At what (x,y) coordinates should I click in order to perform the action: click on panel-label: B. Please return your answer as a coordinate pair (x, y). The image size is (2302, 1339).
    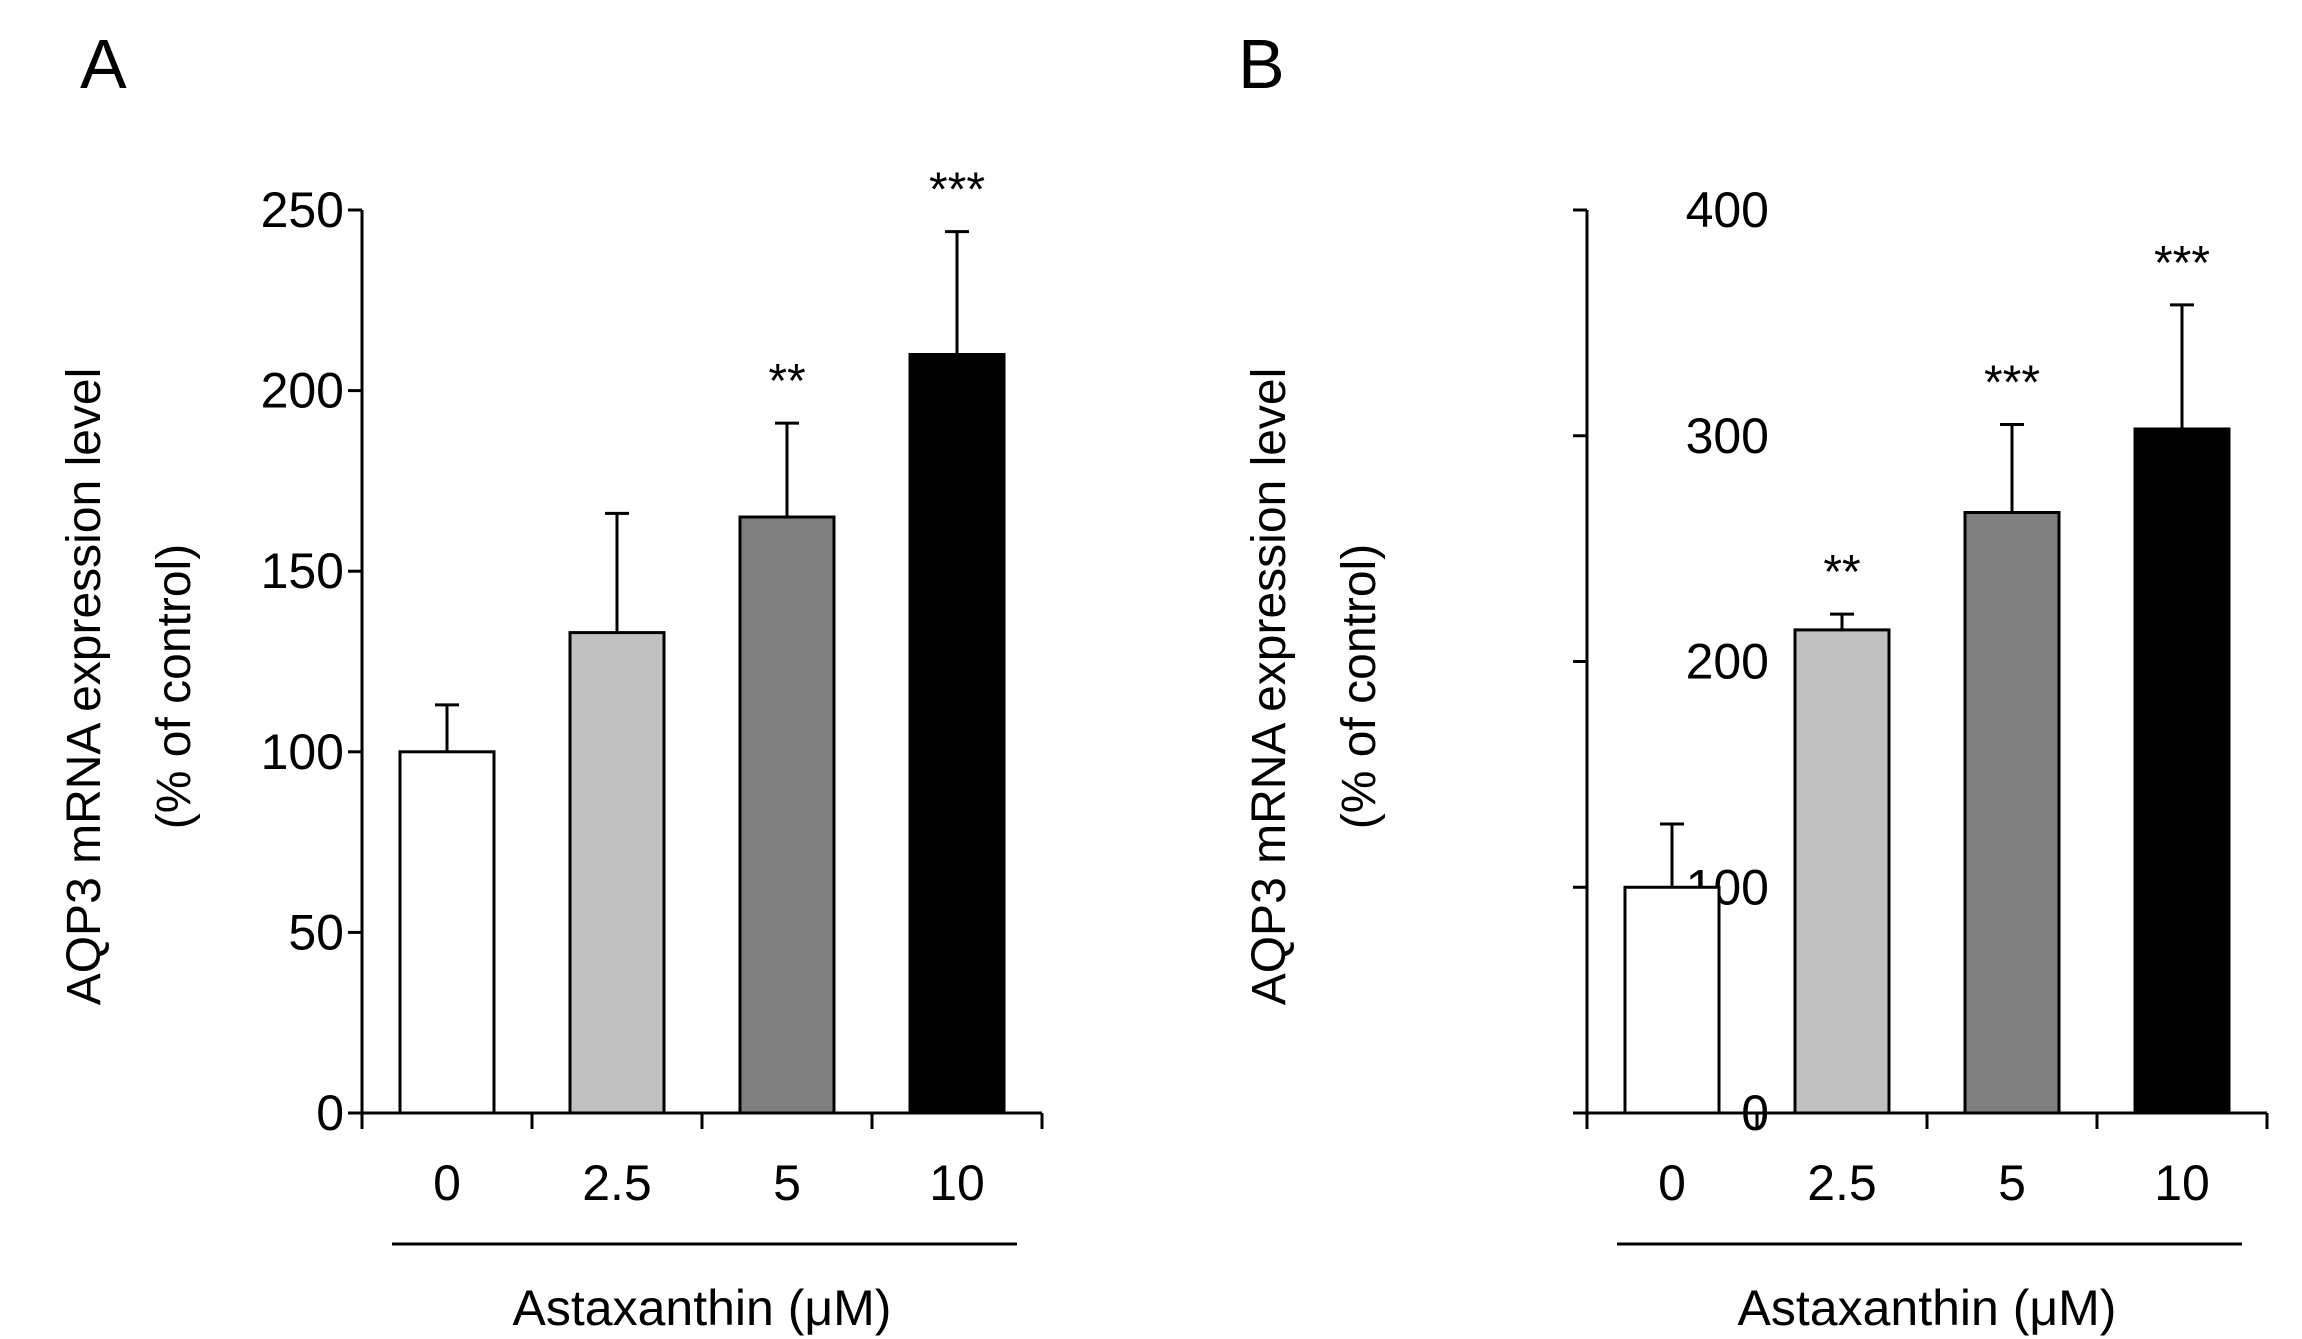
    Looking at the image, I should click on (1261, 64).